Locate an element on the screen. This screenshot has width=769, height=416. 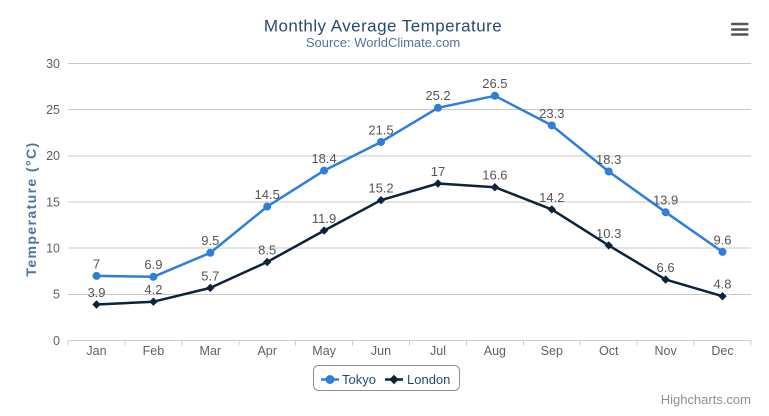
svg-text: 18.4 is located at coordinates (323, 158).